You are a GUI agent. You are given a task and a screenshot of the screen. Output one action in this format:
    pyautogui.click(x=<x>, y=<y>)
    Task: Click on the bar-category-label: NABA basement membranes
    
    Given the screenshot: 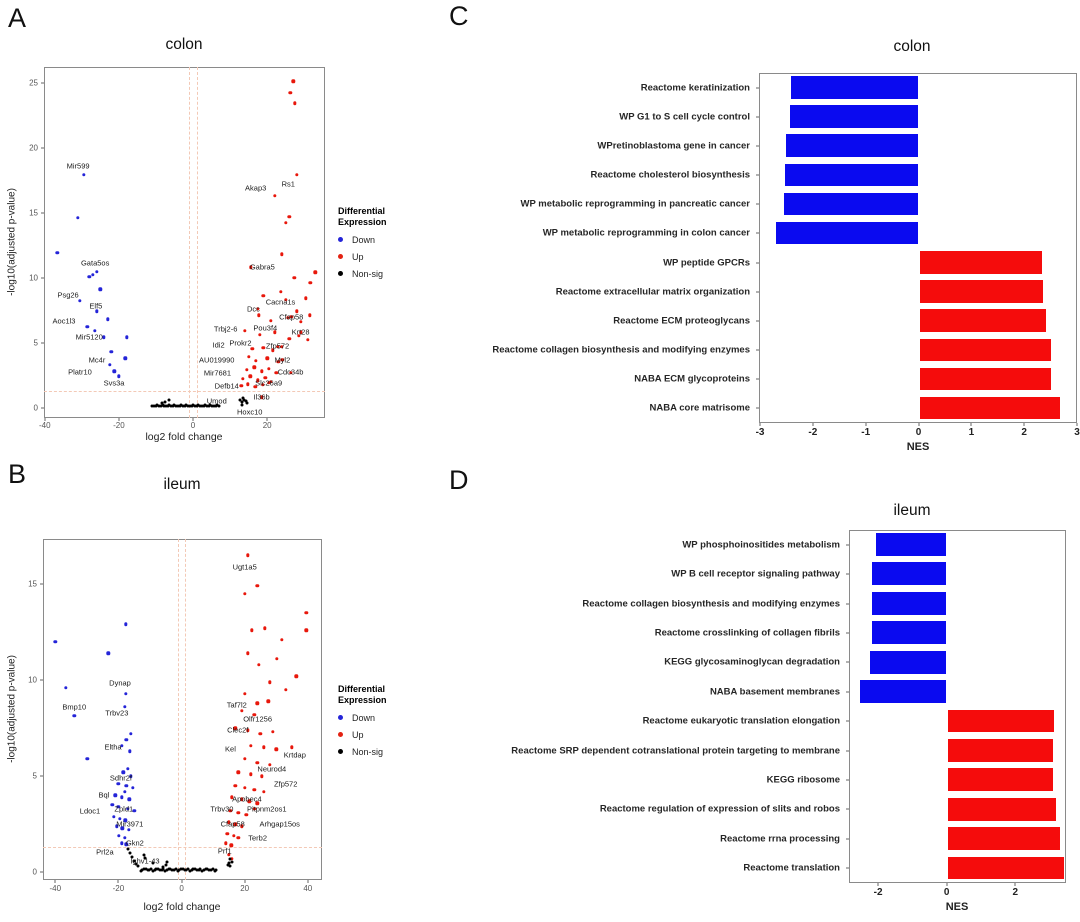 What is the action you would take?
    pyautogui.click(x=774, y=692)
    